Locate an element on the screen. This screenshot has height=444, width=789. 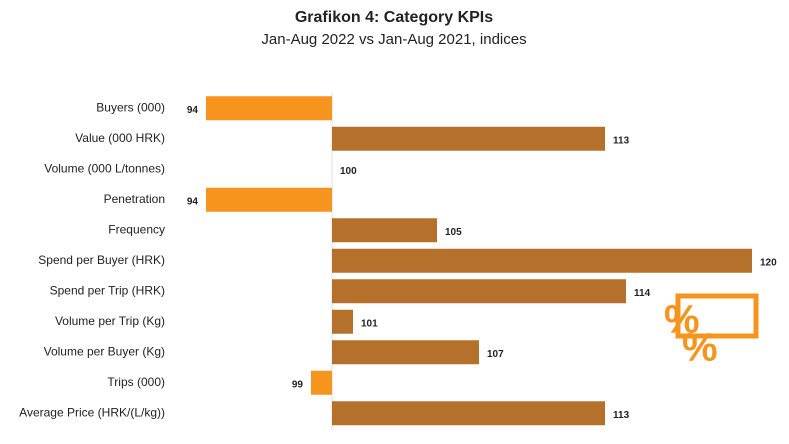
value-label: 120 is located at coordinates (768, 262).